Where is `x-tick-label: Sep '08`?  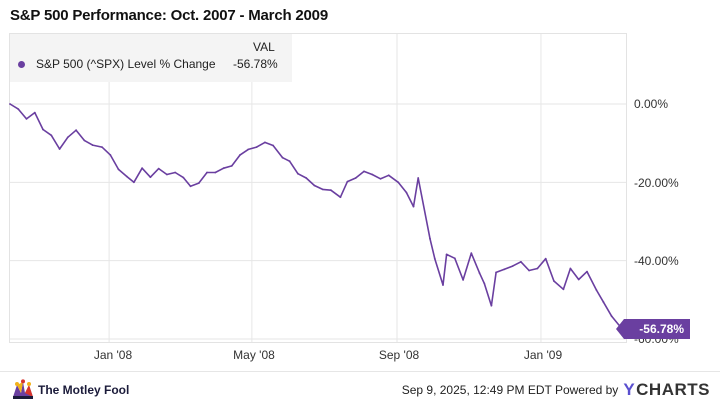 x-tick-label: Sep '08 is located at coordinates (399, 355).